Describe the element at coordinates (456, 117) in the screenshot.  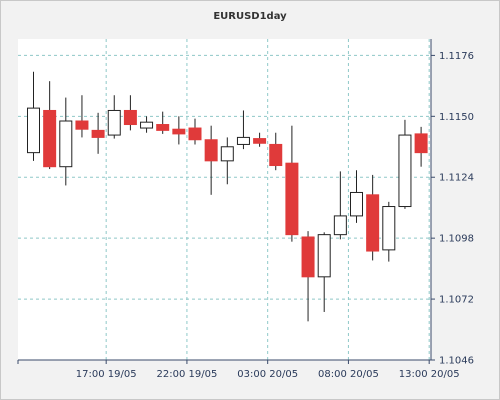
I see `y-tick-label: 1.1150` at that location.